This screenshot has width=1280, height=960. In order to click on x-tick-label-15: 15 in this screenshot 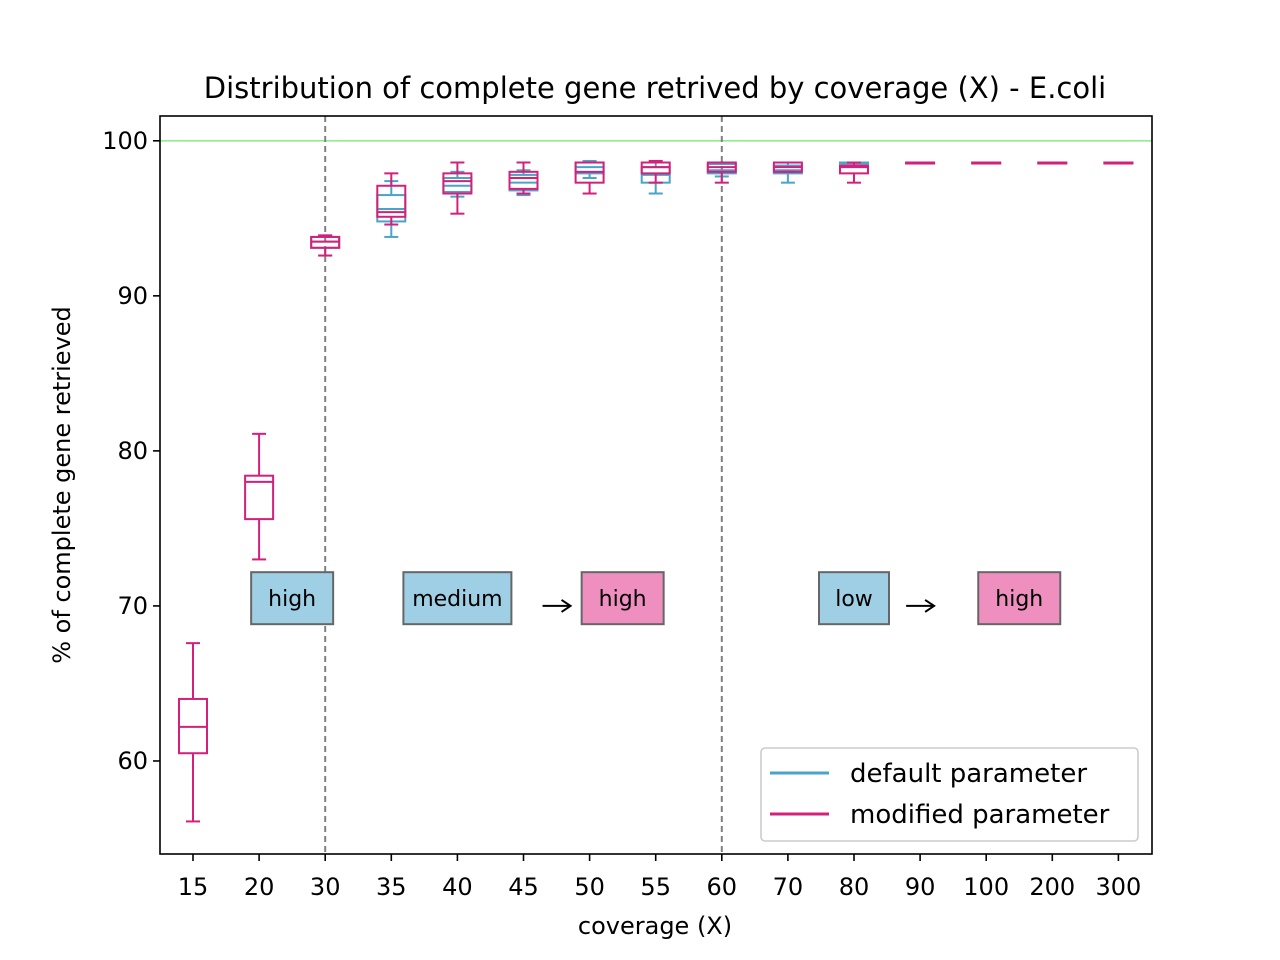, I will do `click(193, 887)`.